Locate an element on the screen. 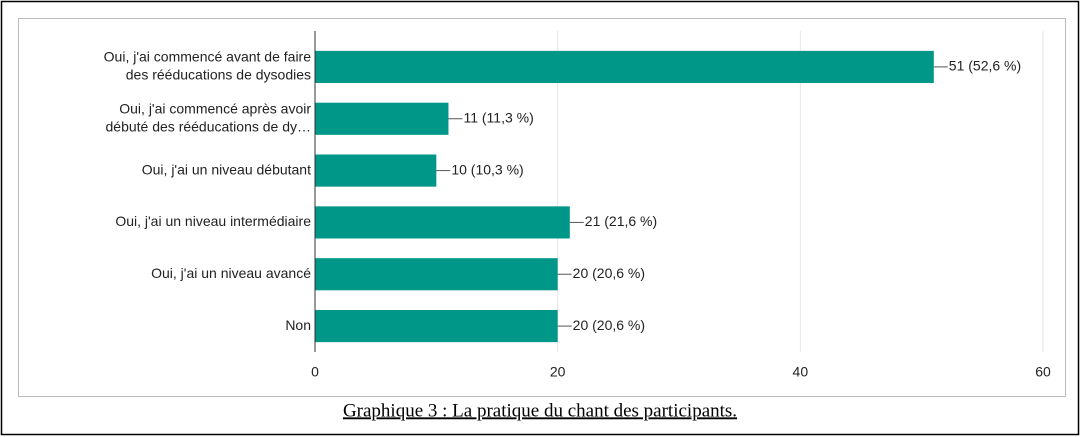 This screenshot has width=1081, height=437. value-label: 51 (52,6 %) is located at coordinates (985, 66).